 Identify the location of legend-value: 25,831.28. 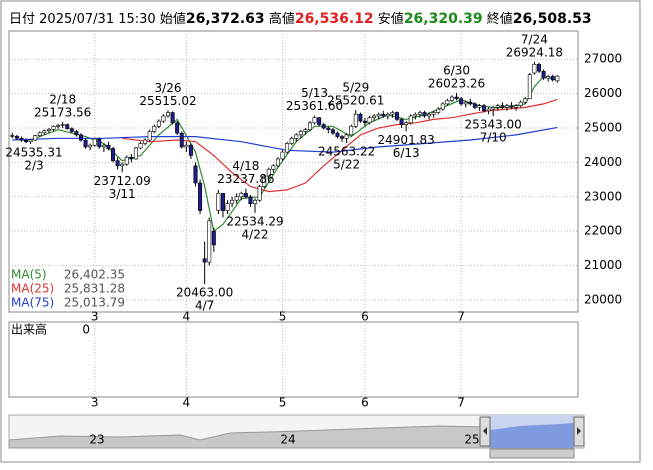
(94, 289).